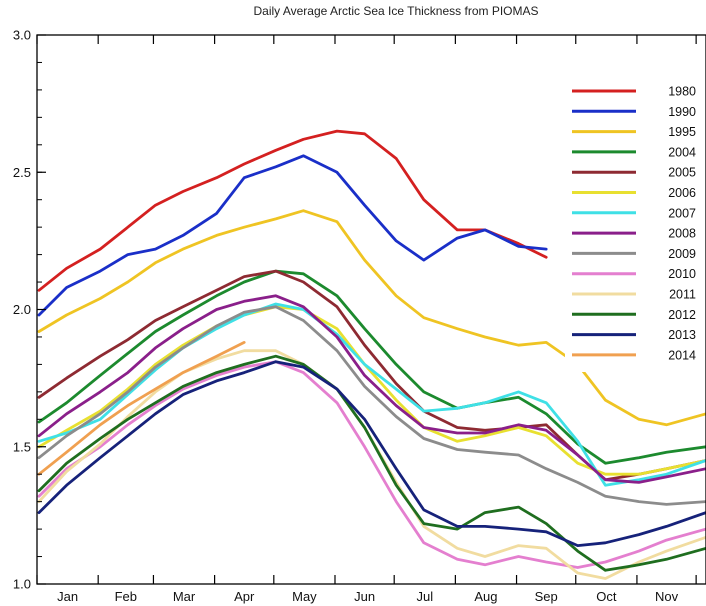  What do you see at coordinates (682, 274) in the screenshot?
I see `legend-label-2010: 2010` at bounding box center [682, 274].